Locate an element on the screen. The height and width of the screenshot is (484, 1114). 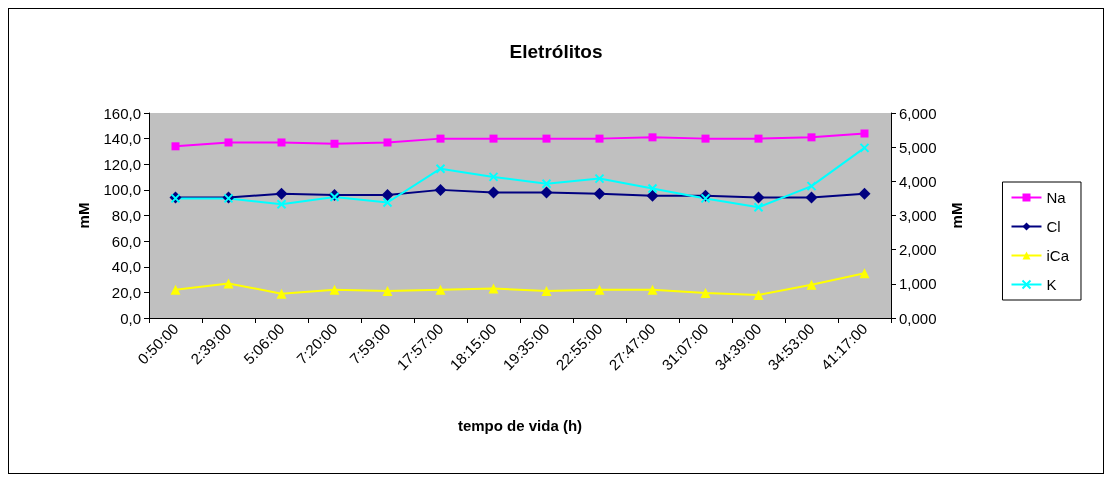
chart-title: Eletrólitos is located at coordinates (556, 51).